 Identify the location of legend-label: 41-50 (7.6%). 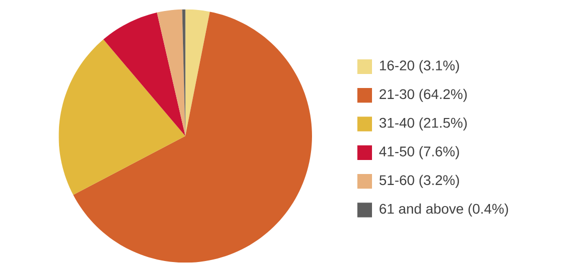
(419, 153).